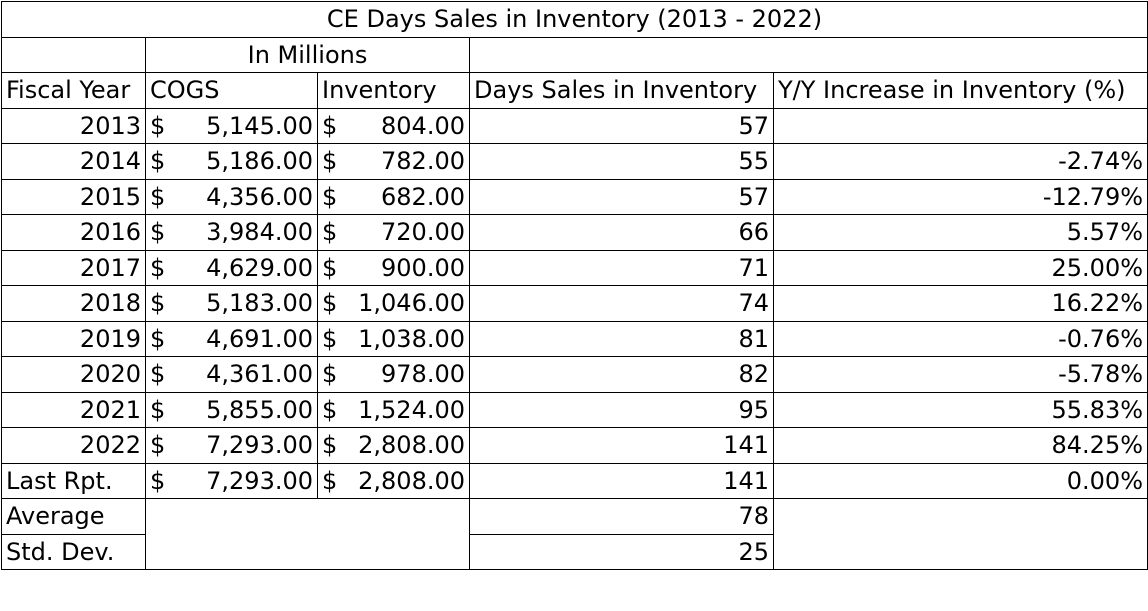 The width and height of the screenshot is (1148, 611). I want to click on cogs-cell: $ 4,691.00, so click(231, 338).